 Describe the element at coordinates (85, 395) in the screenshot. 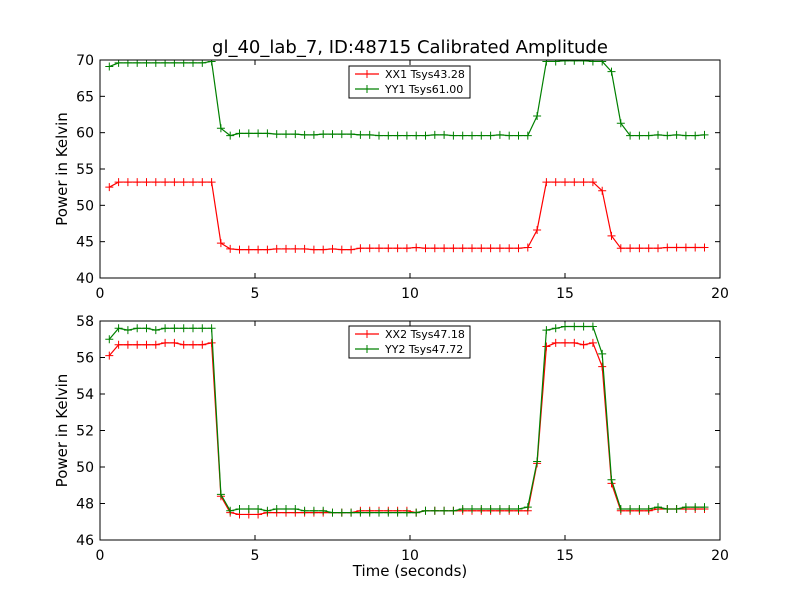

I see `y-tick-label: 54` at that location.